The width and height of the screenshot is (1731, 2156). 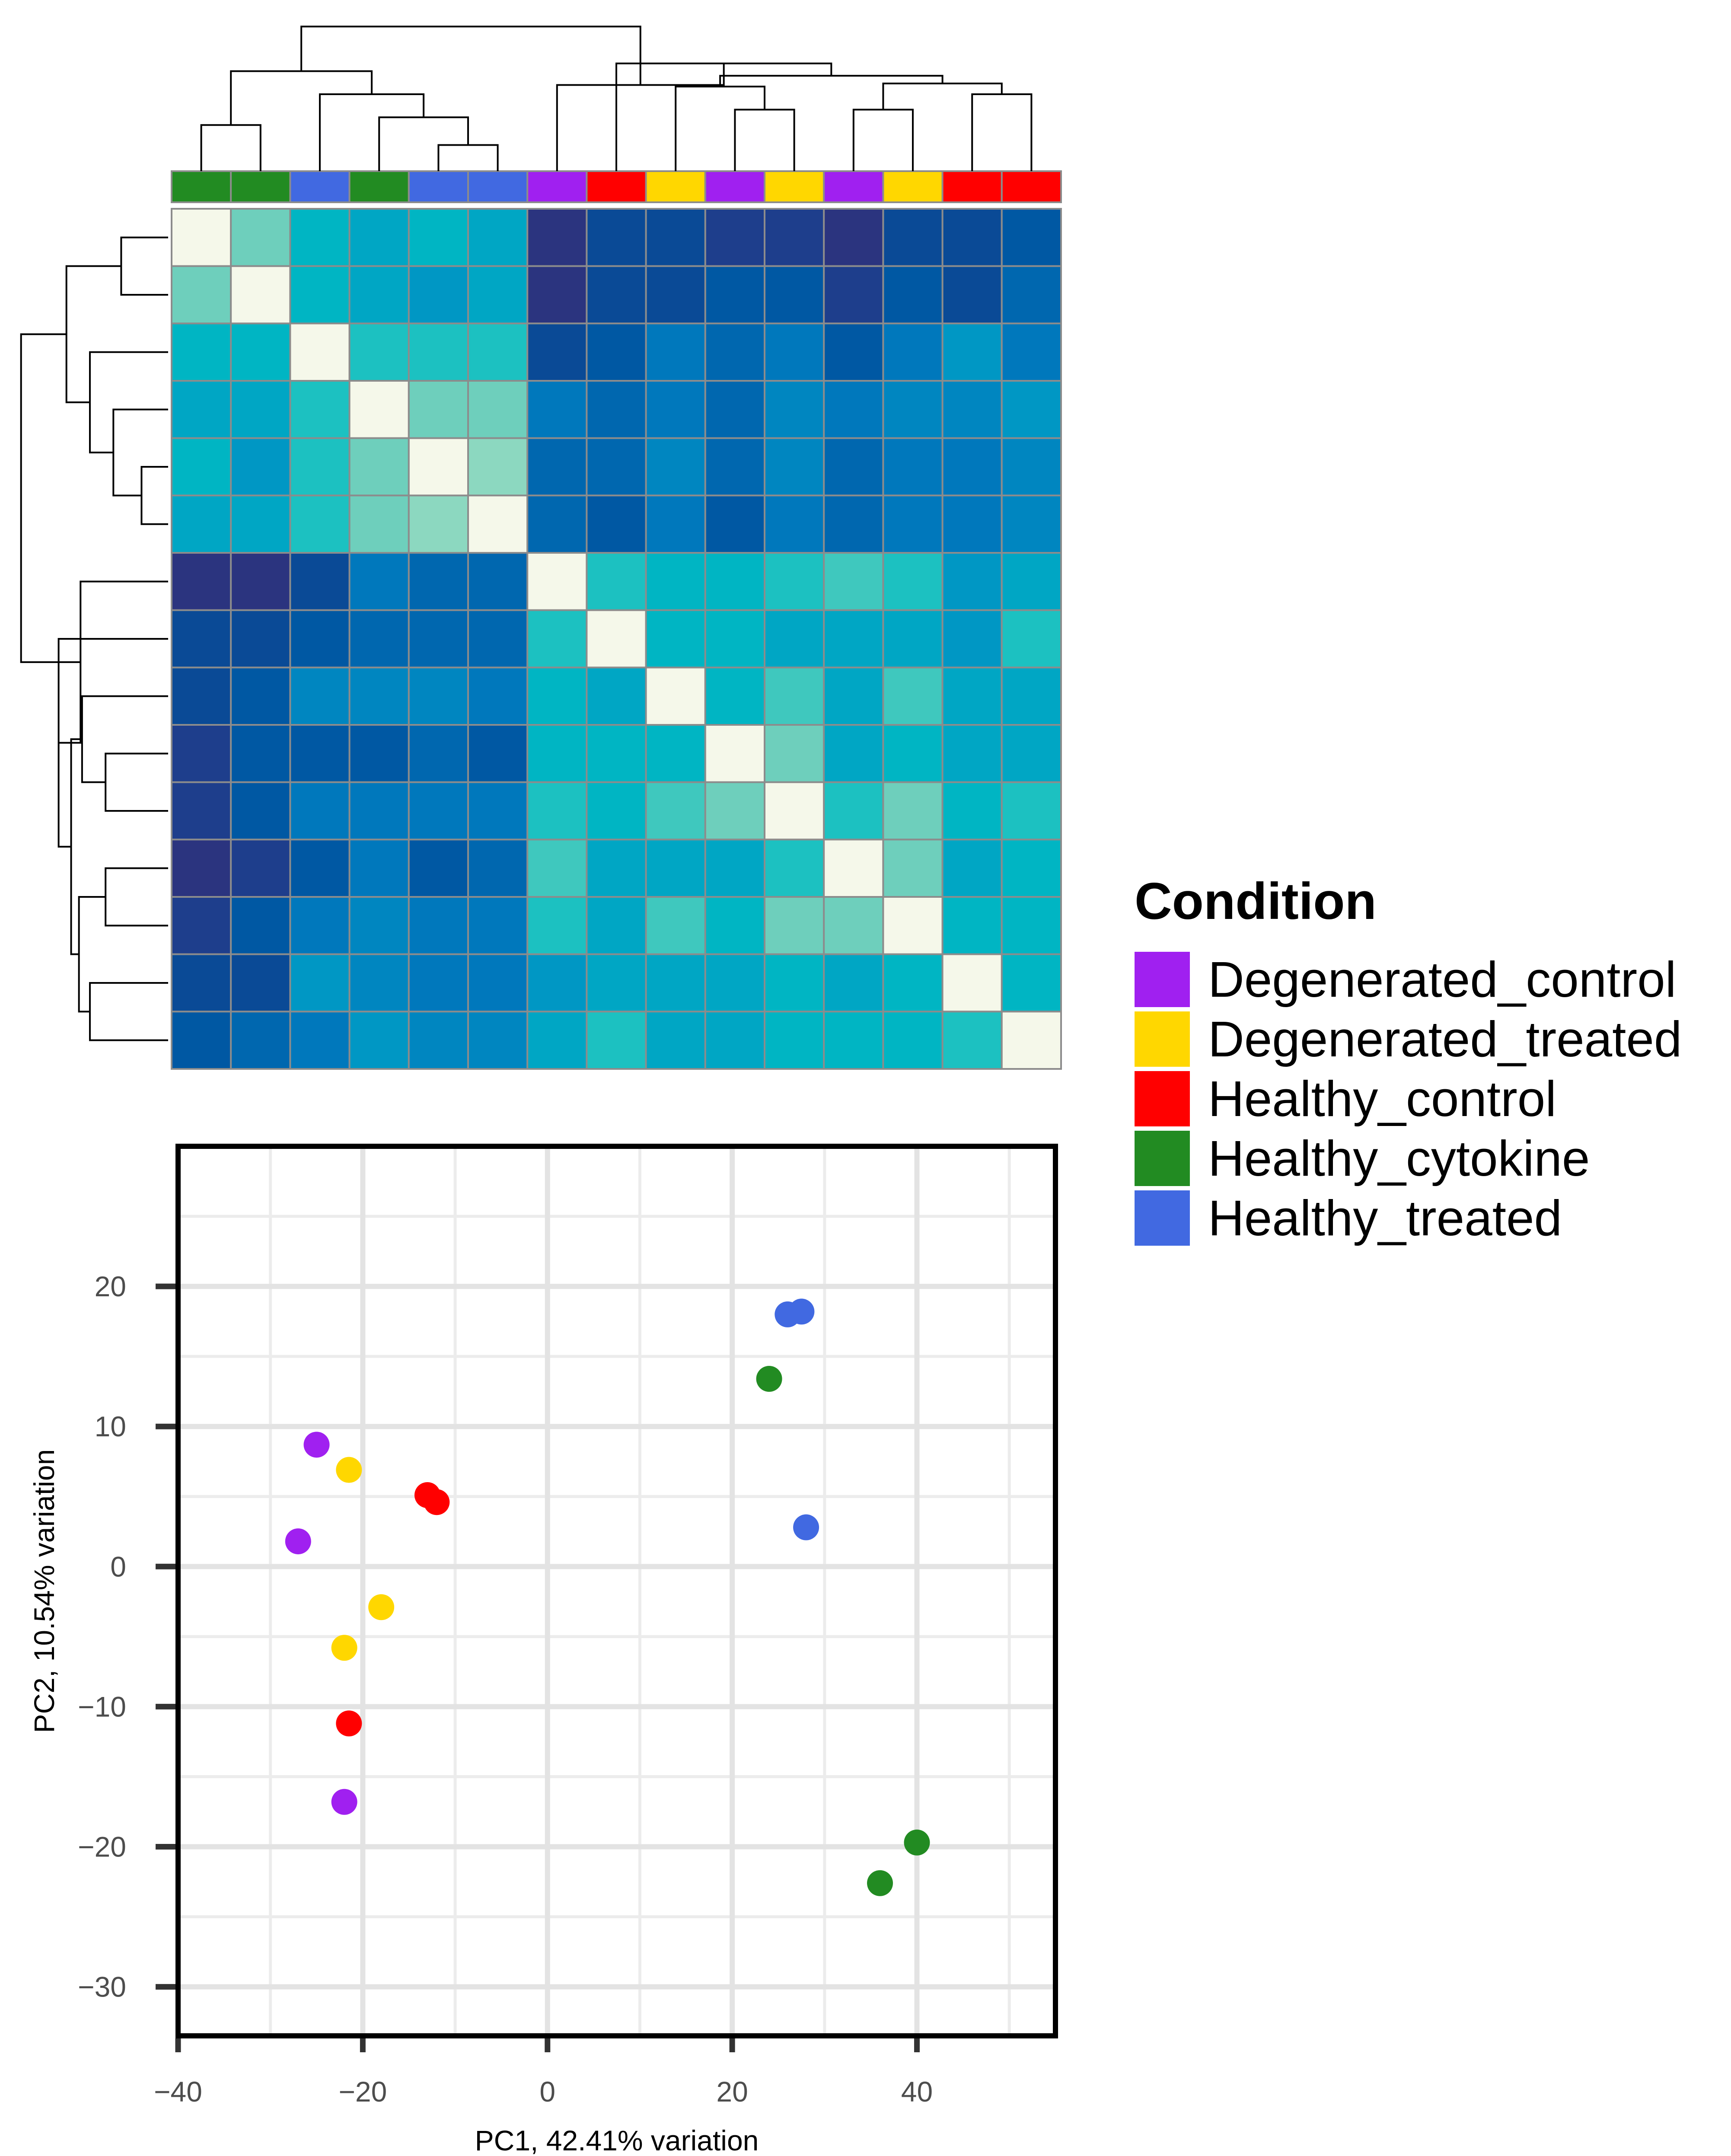 What do you see at coordinates (1408, 1218) in the screenshot?
I see `legend-item-healthy-treated: Healthy_treated` at bounding box center [1408, 1218].